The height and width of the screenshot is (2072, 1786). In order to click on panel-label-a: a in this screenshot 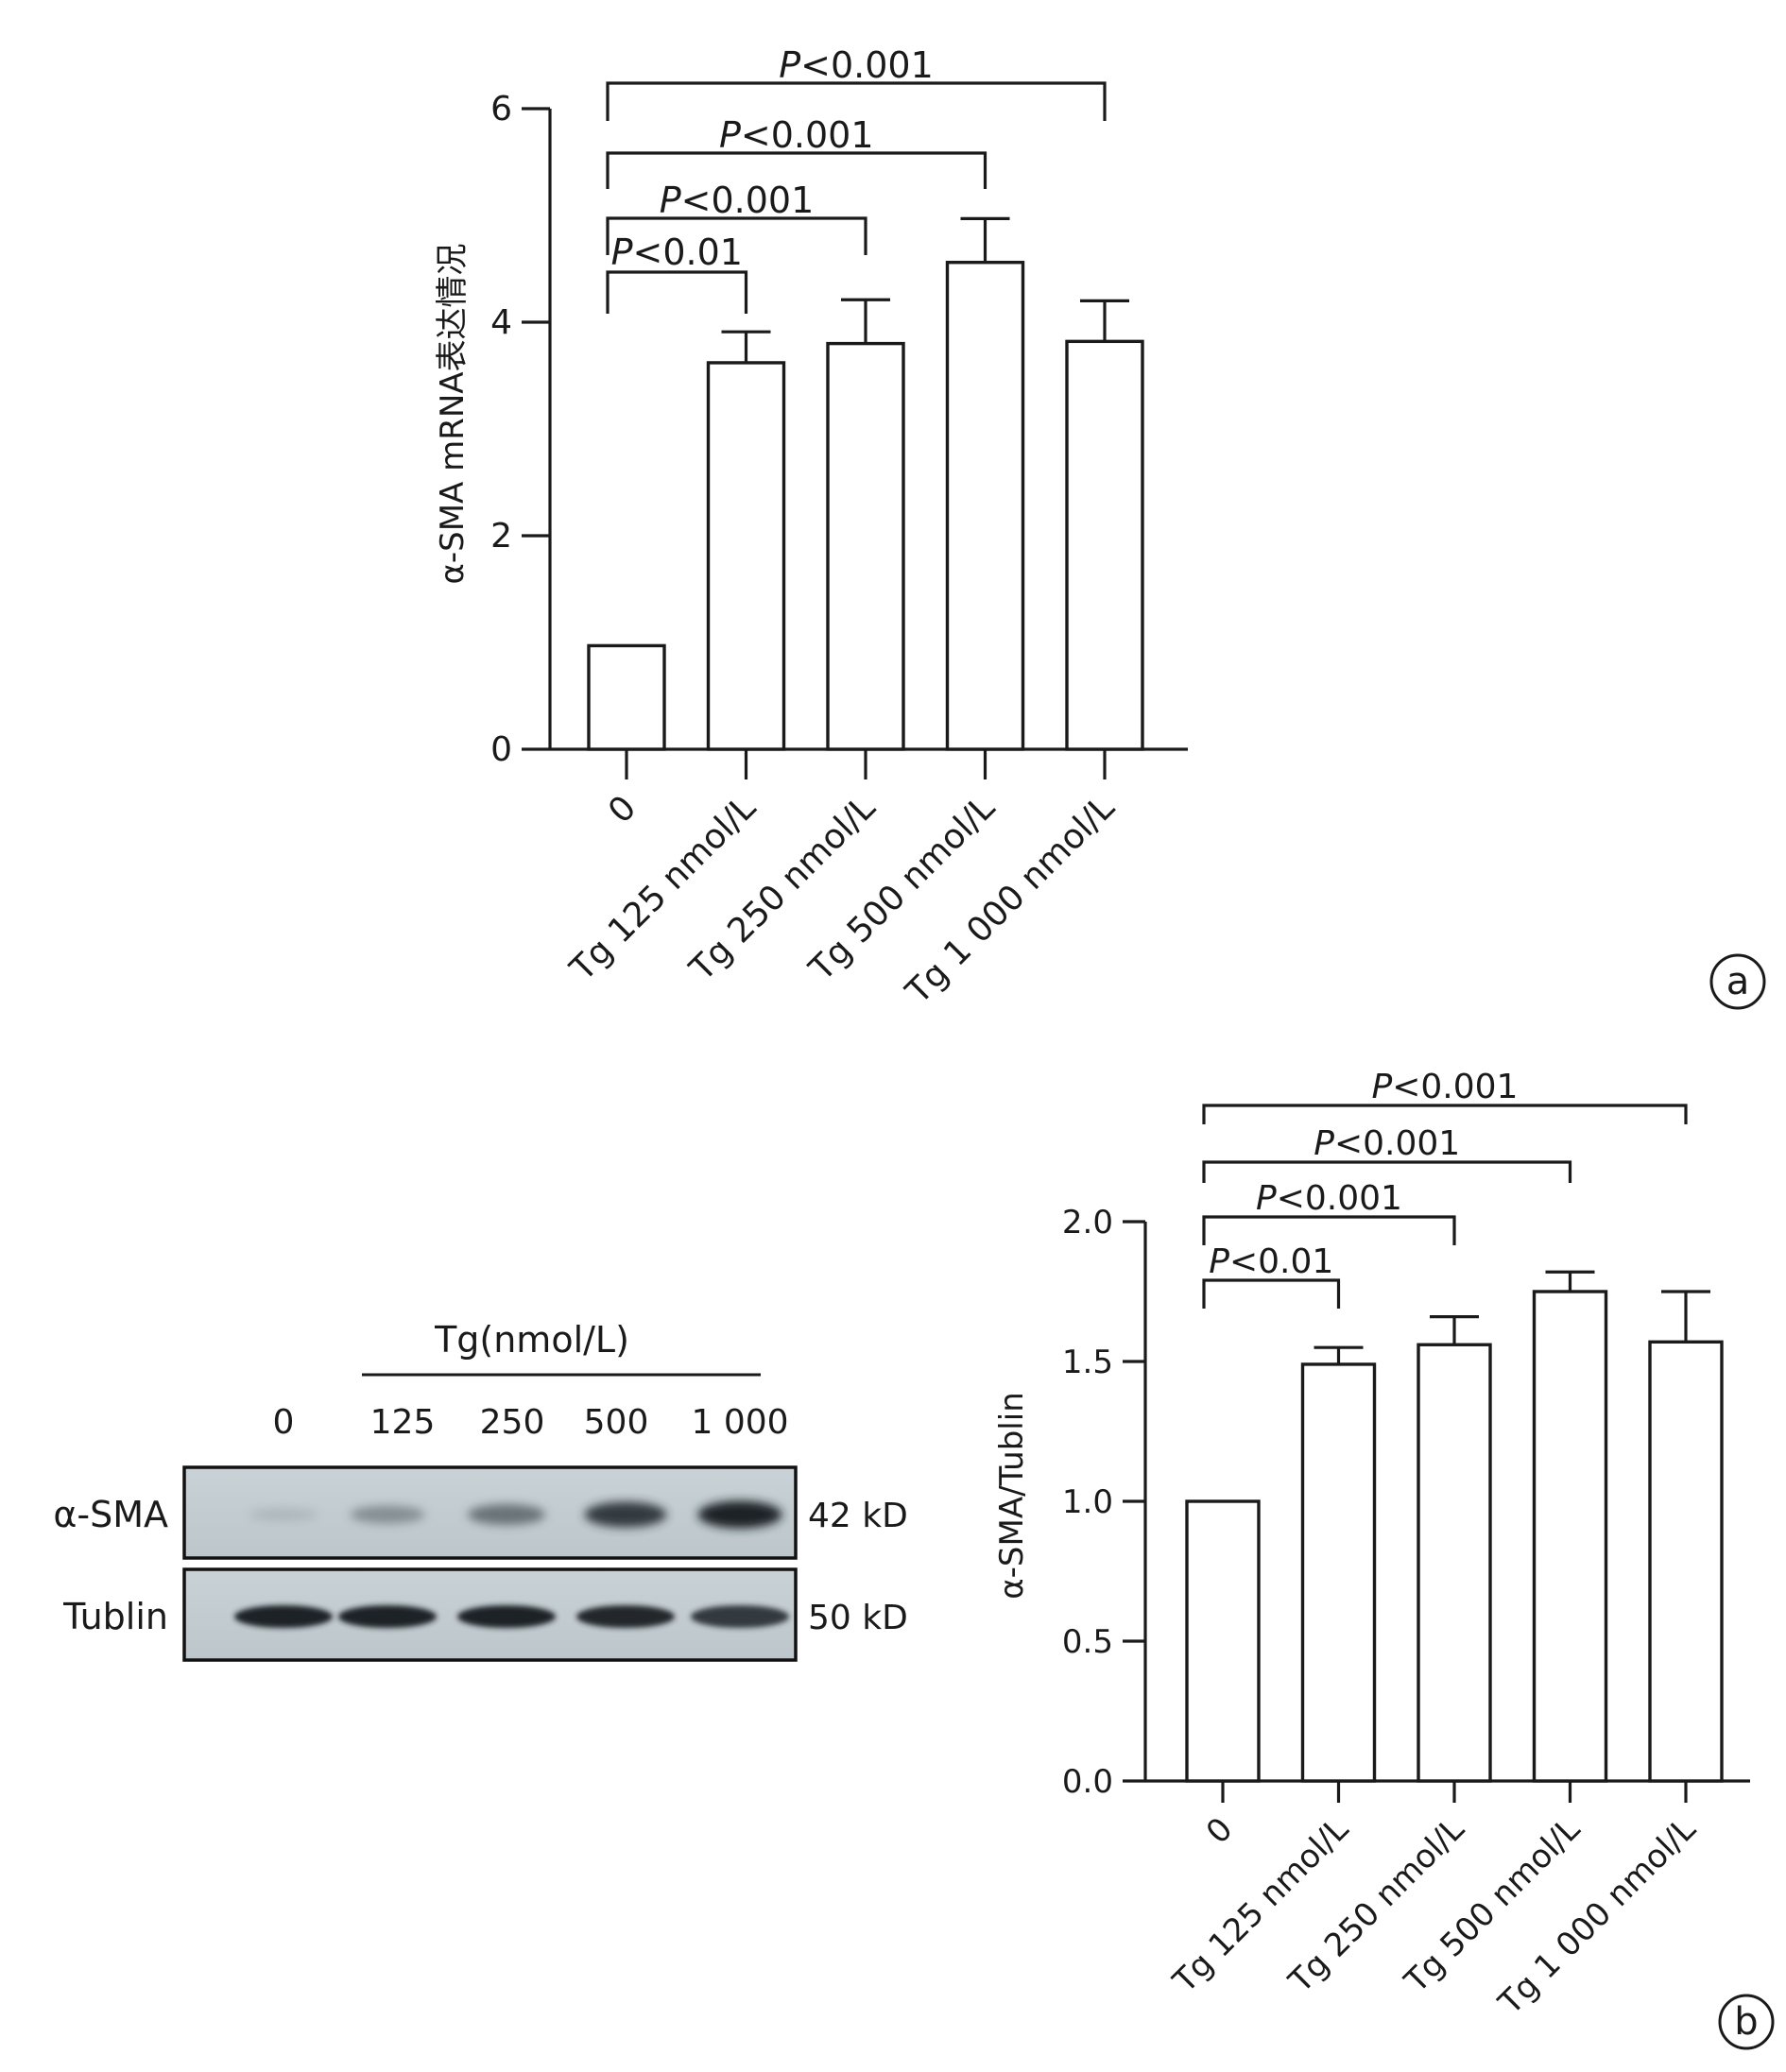, I will do `click(1738, 981)`.